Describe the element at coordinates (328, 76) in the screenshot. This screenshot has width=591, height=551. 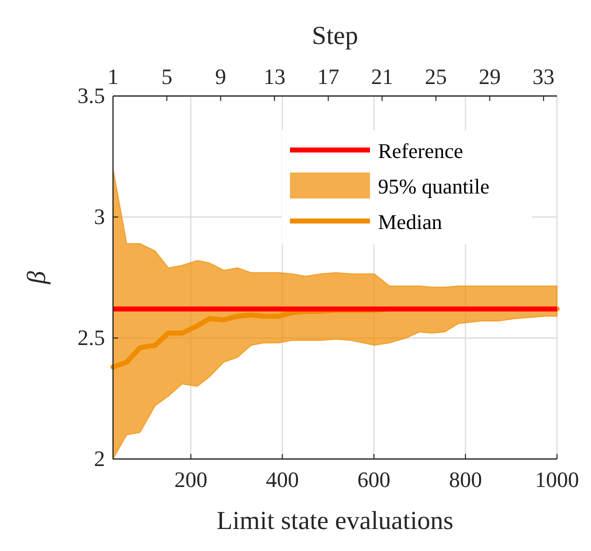
I see `x2-tick-label: 17` at that location.